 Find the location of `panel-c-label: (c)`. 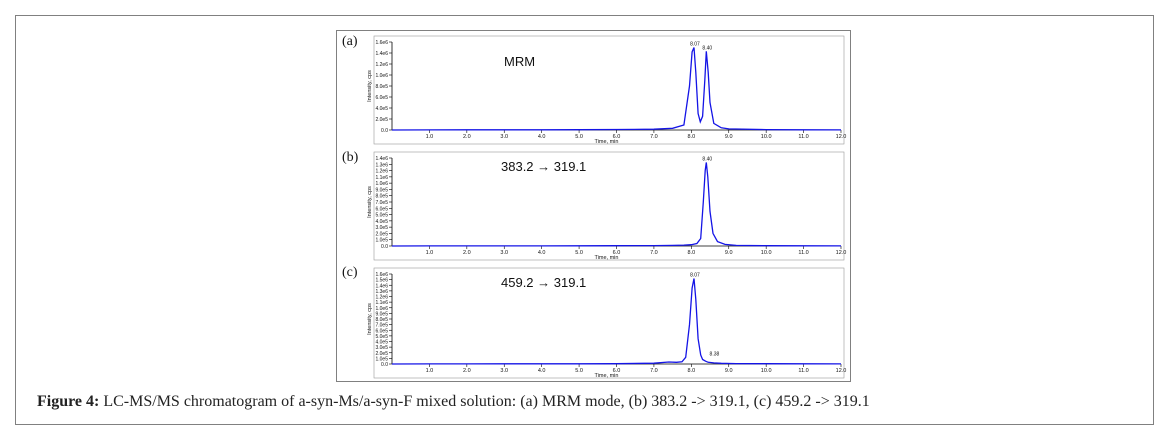

panel-c-label: (c) is located at coordinates (350, 272).